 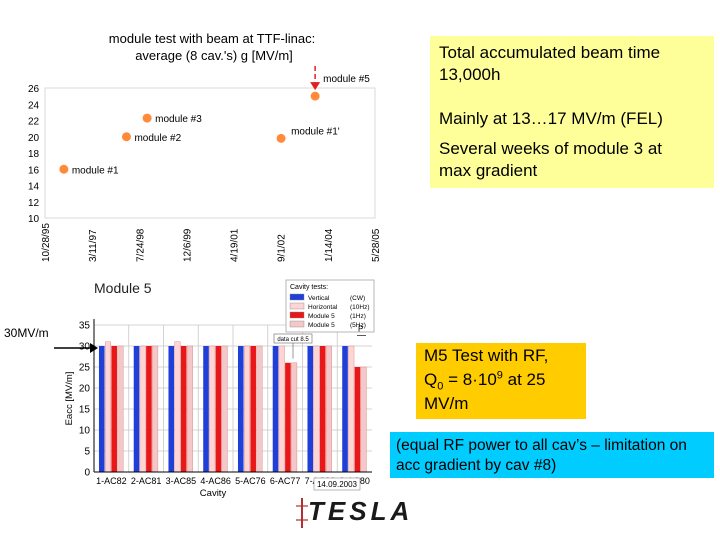 I want to click on chart1-title-line1: module test with beam at TTF-linac:, so click(x=212, y=38).